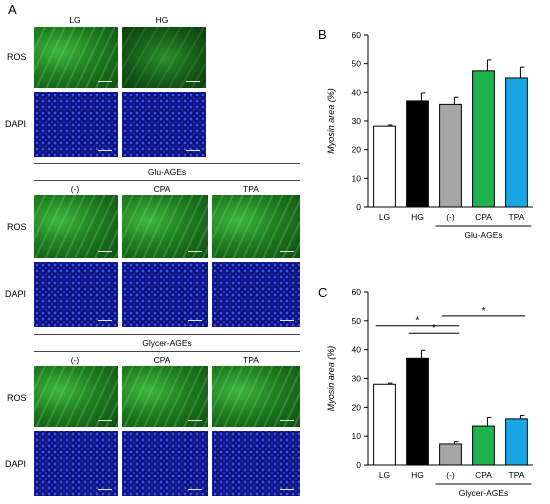  Describe the element at coordinates (167, 343) in the screenshot. I see `group-title-glycer-ages: Glycer-AGEs` at that location.